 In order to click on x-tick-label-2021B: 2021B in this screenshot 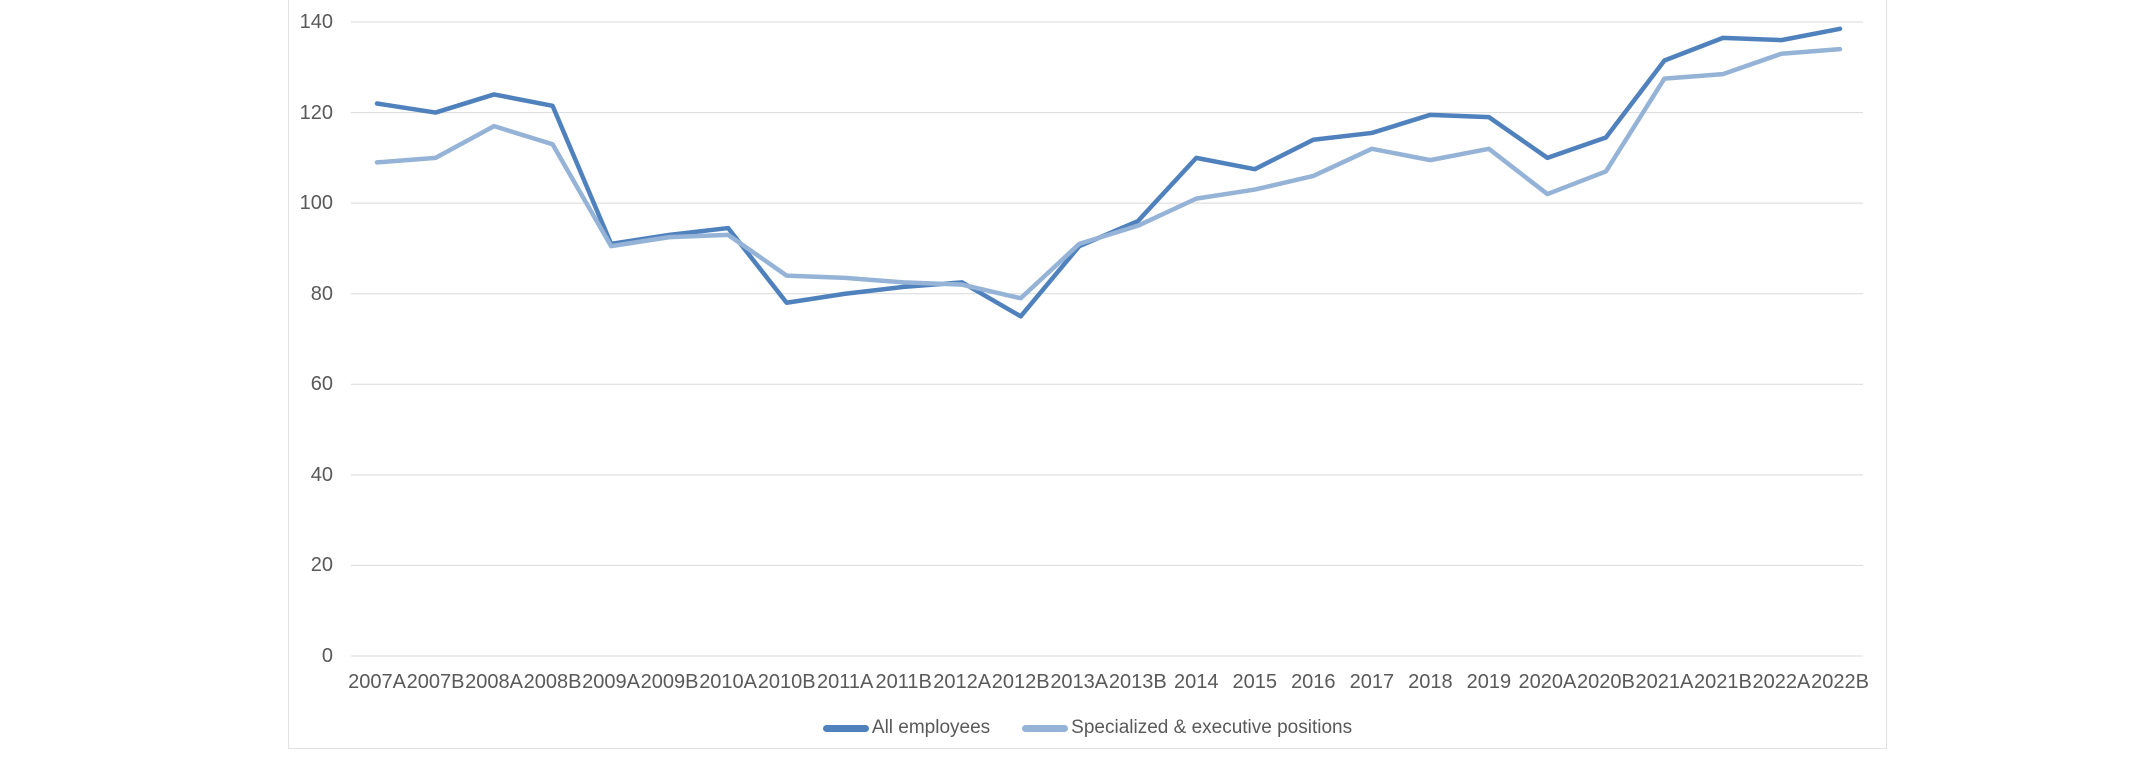, I will do `click(1723, 682)`.